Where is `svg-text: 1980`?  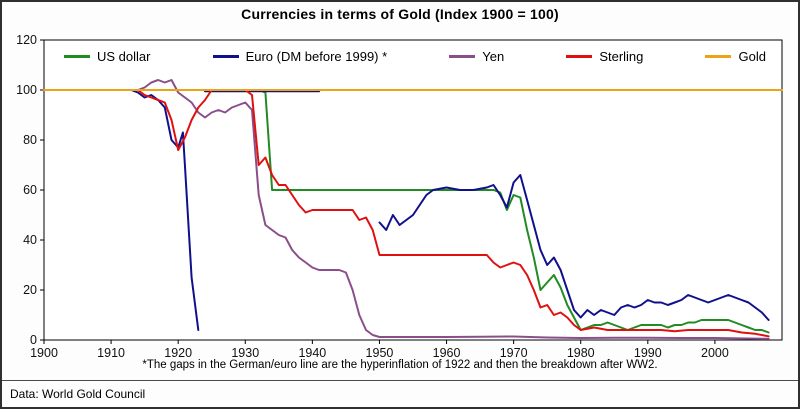
svg-text: 1980 is located at coordinates (581, 353).